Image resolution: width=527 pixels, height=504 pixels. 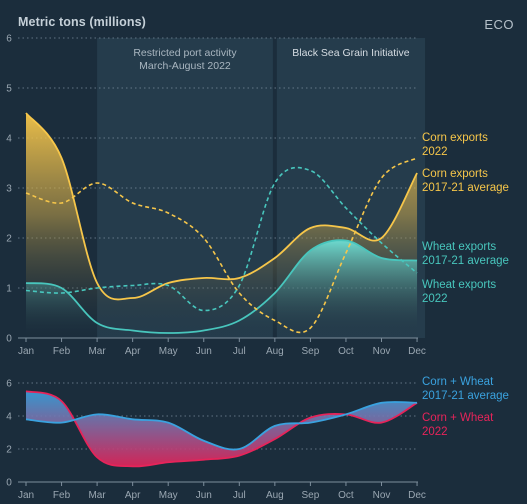 I want to click on top-x-tick: Jun, so click(x=204, y=351).